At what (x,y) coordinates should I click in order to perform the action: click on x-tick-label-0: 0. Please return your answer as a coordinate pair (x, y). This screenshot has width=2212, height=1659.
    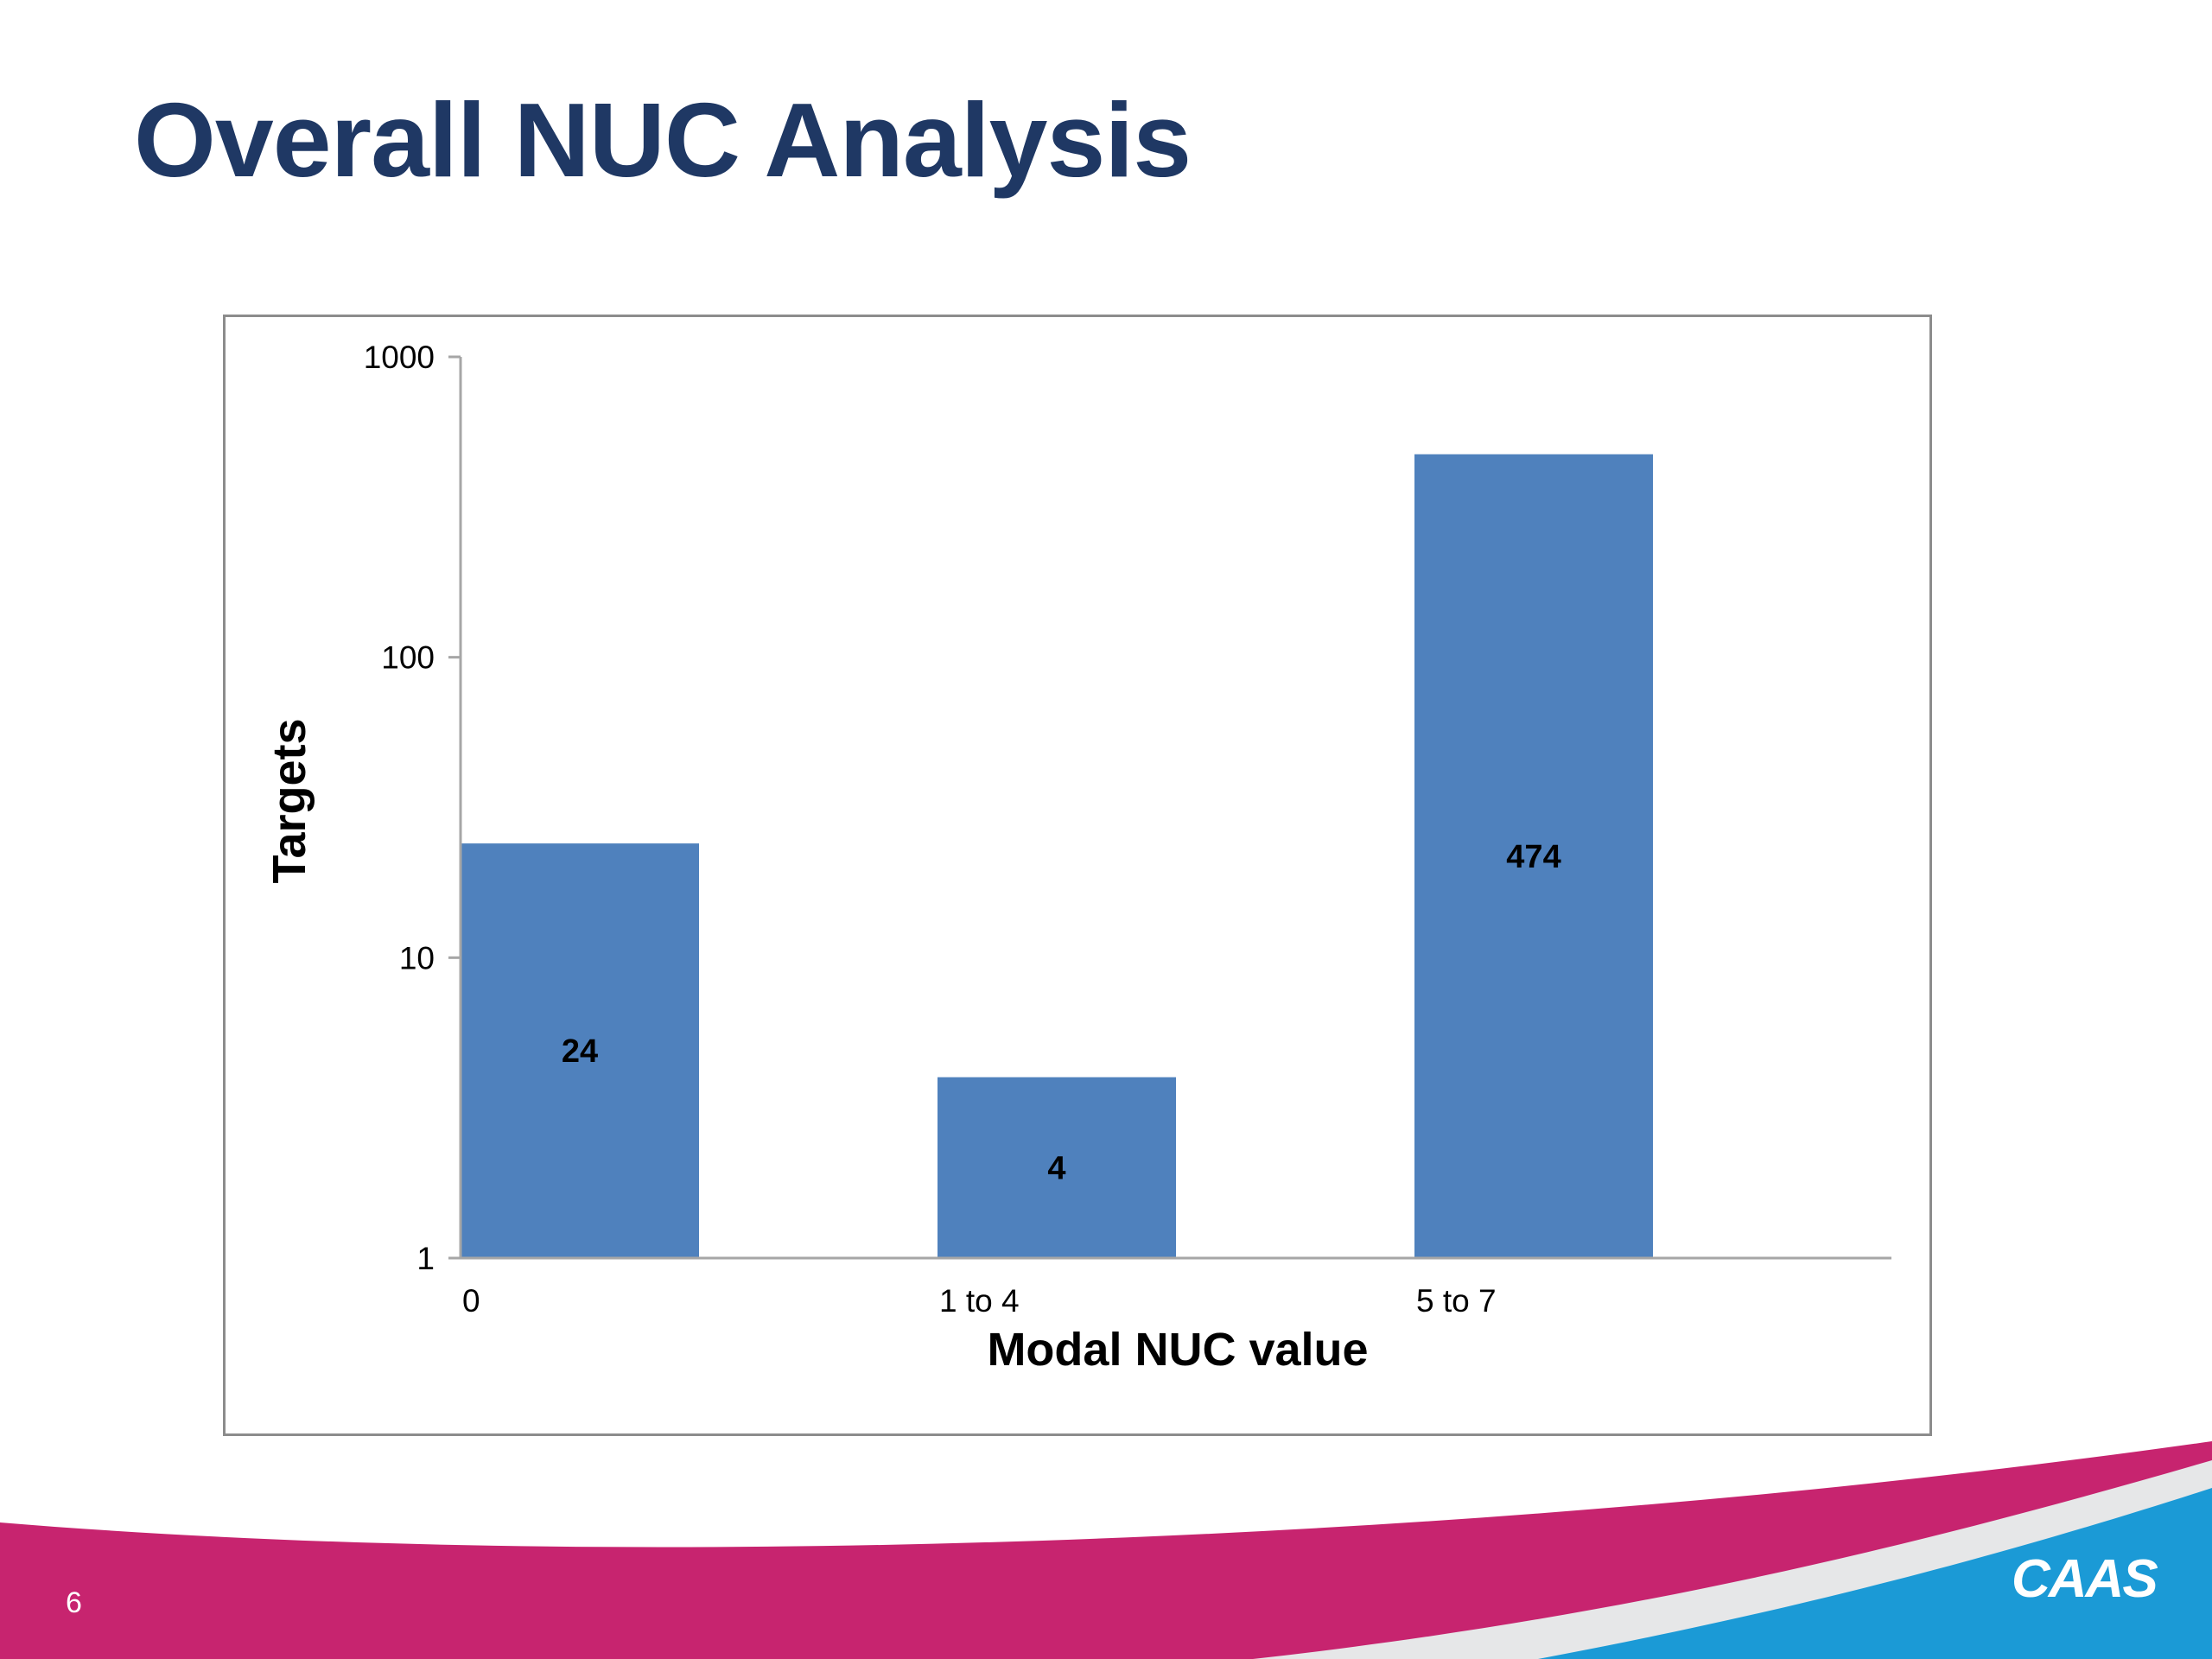
    Looking at the image, I should click on (471, 1301).